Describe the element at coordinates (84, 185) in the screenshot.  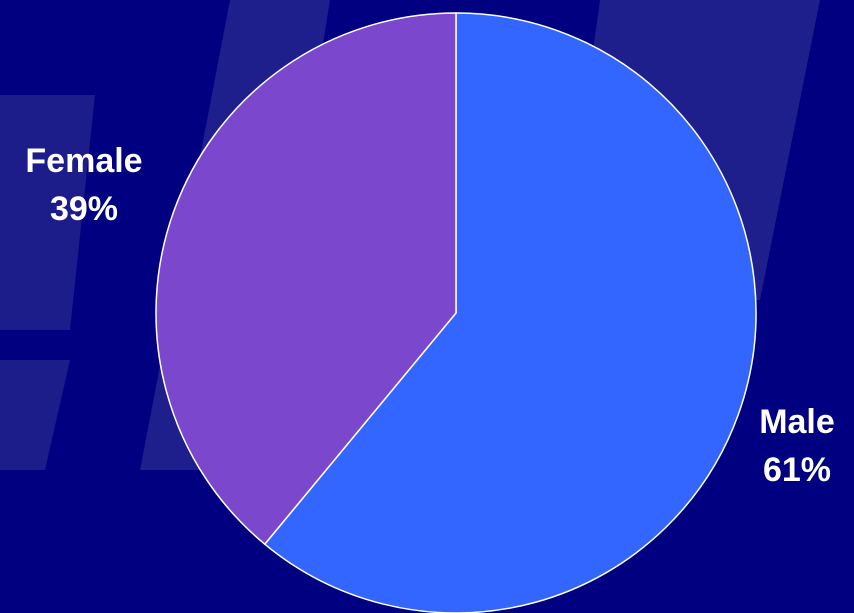
I see `slice-label-female: Female 39%` at that location.